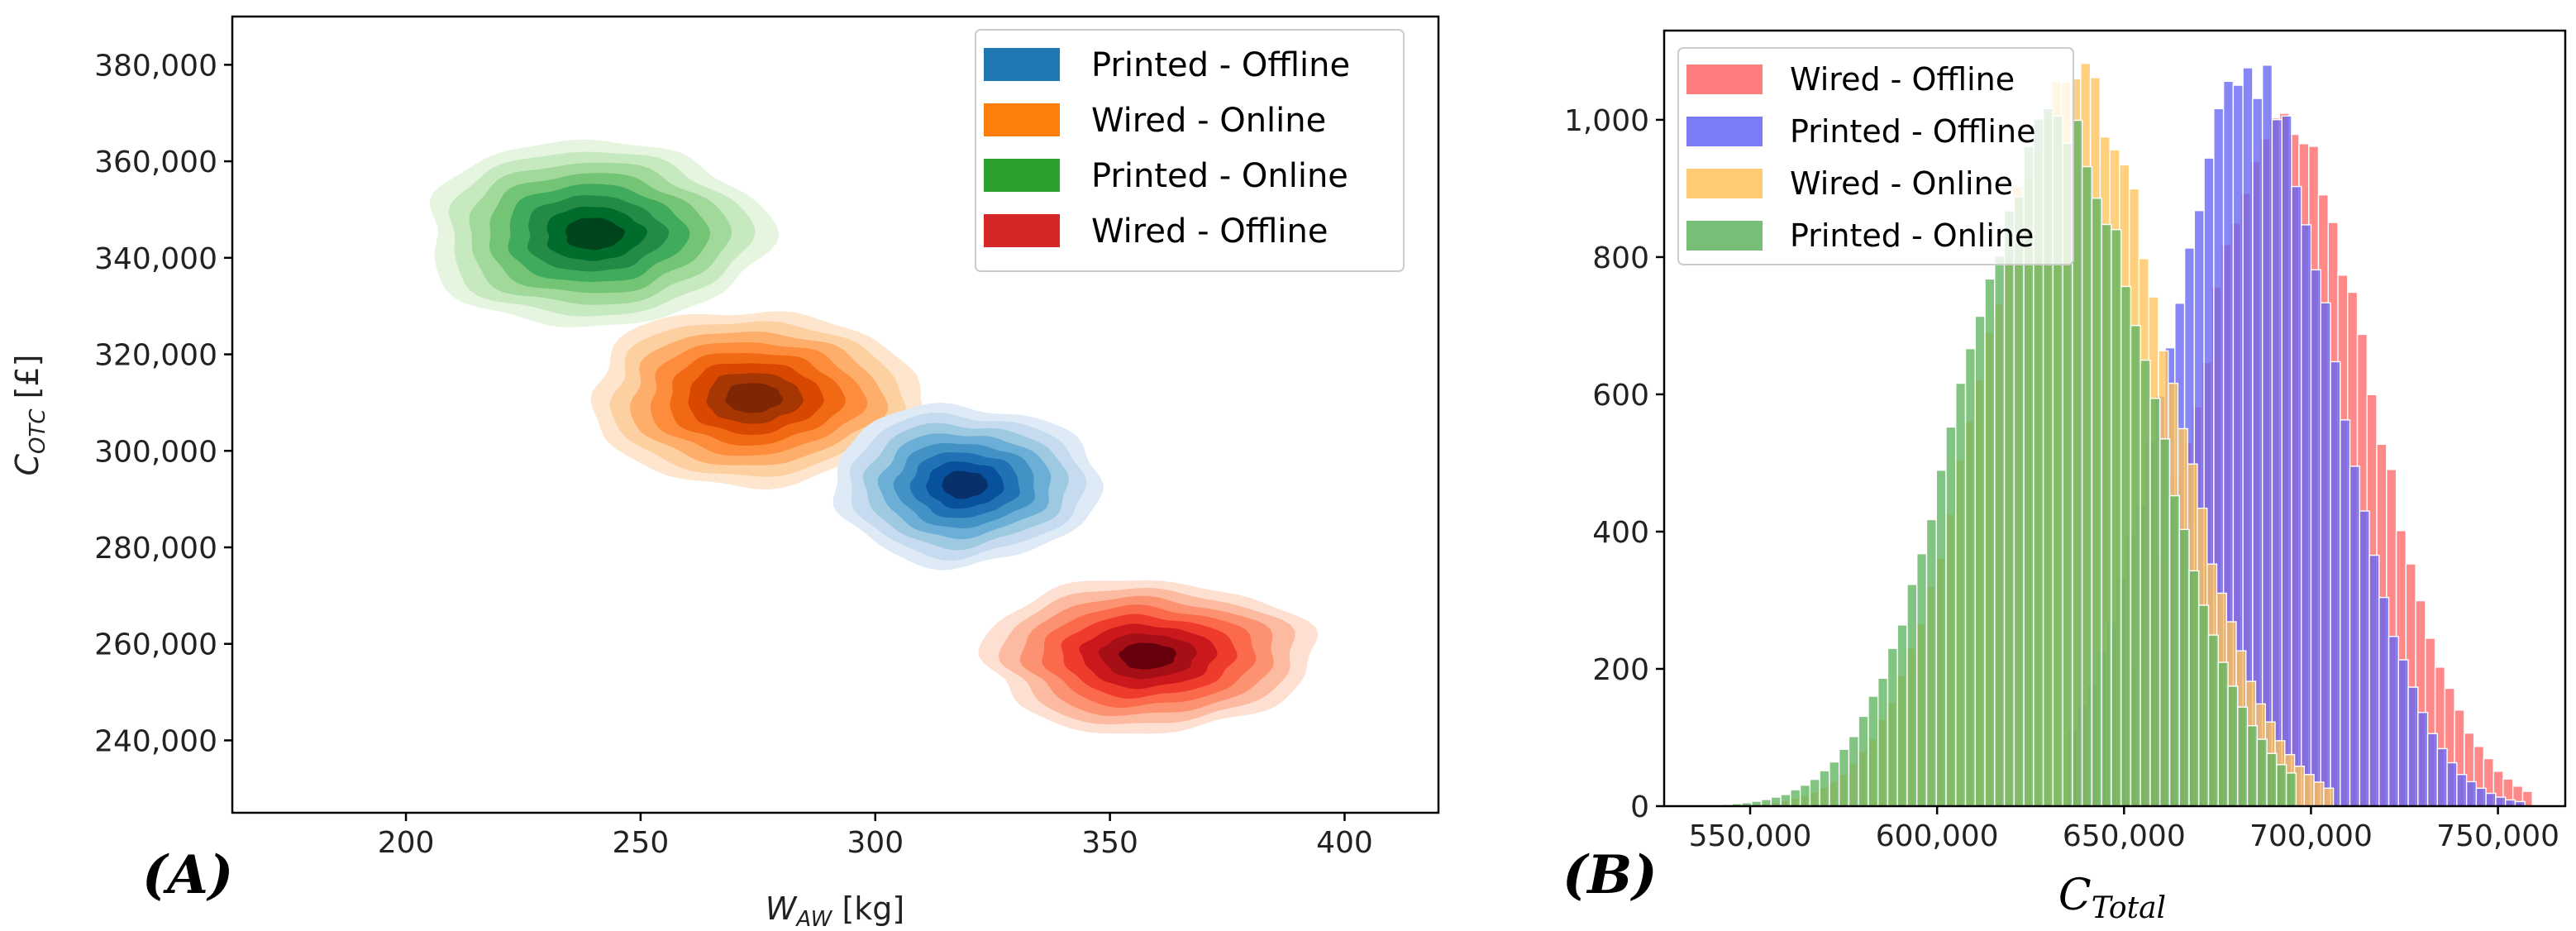 Image resolution: width=2576 pixels, height=931 pixels. What do you see at coordinates (1750, 836) in the screenshot?
I see `x-tick-label: 550,000` at bounding box center [1750, 836].